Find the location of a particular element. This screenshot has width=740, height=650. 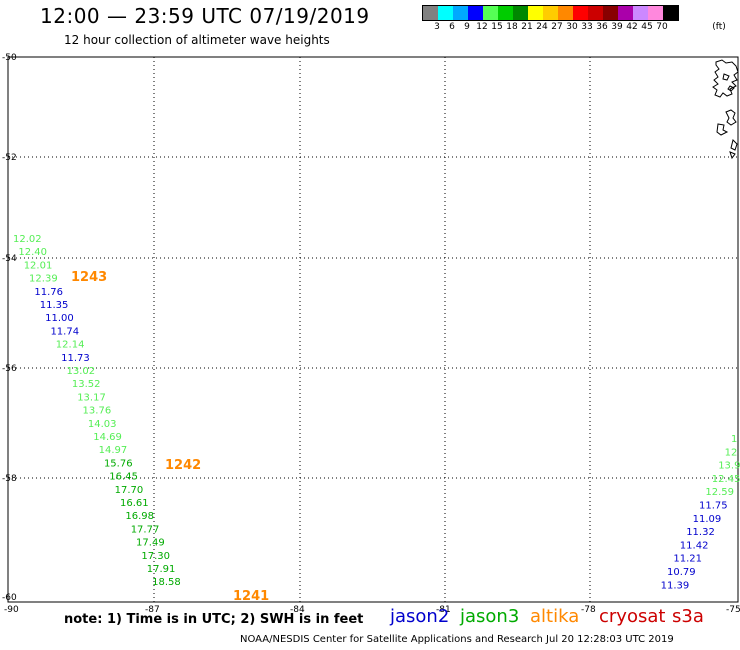

swh-reading: 11.00 is located at coordinates (59, 318).